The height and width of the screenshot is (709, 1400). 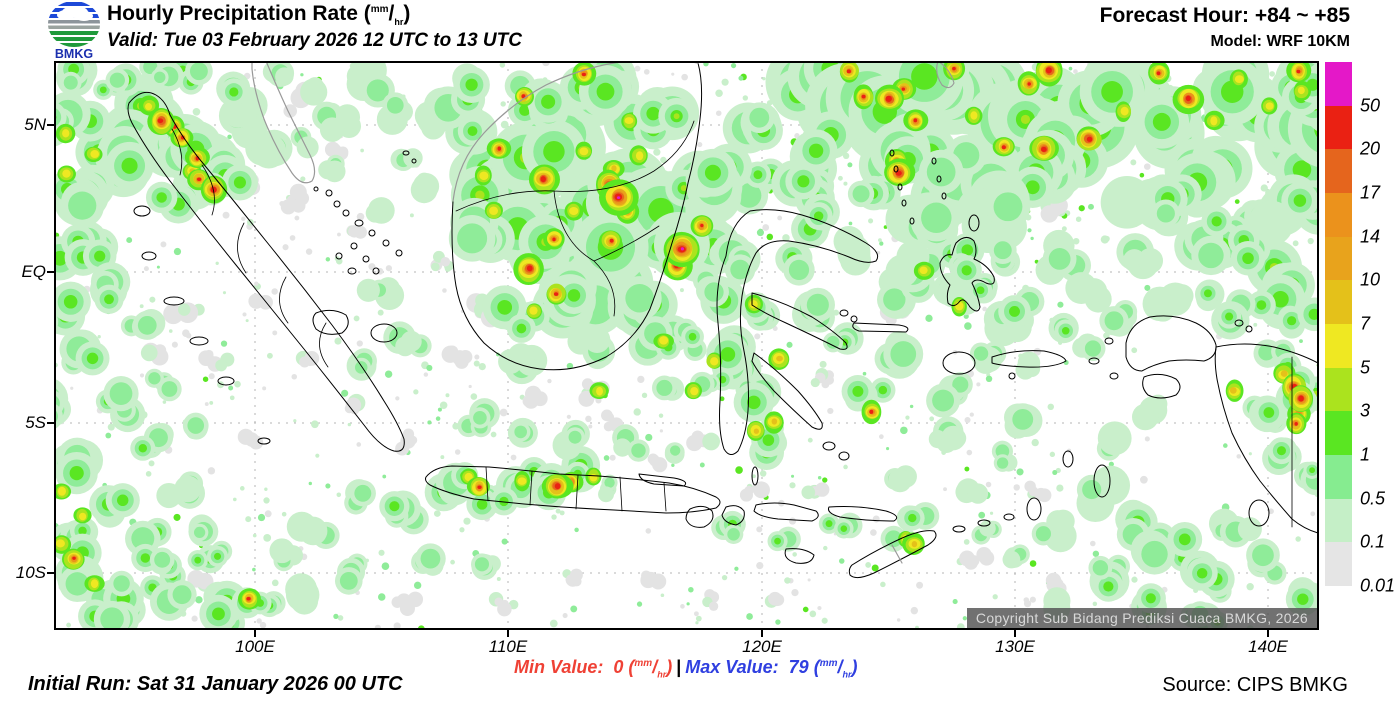 I want to click on lon-label: 110E, so click(x=508, y=646).